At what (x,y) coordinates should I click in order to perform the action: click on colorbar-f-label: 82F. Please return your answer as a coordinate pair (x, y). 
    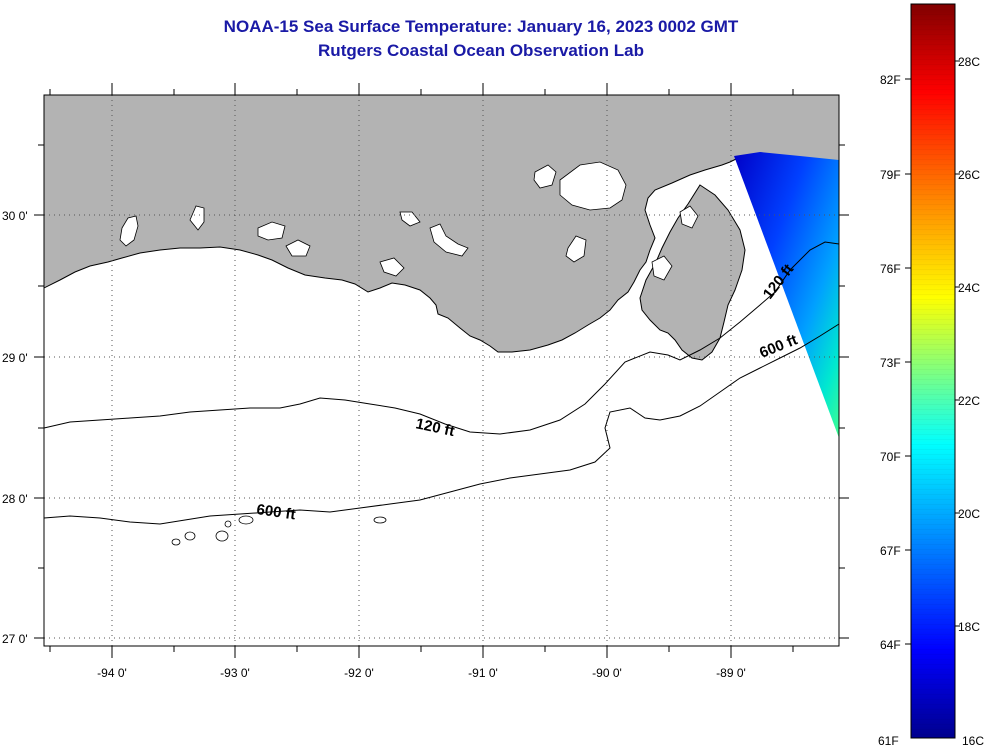
    Looking at the image, I should click on (890, 80).